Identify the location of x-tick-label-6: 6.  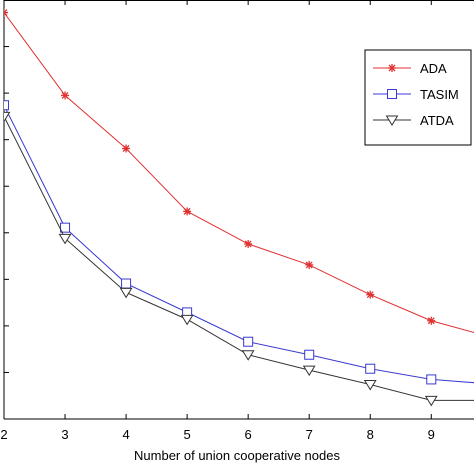
(248, 434).